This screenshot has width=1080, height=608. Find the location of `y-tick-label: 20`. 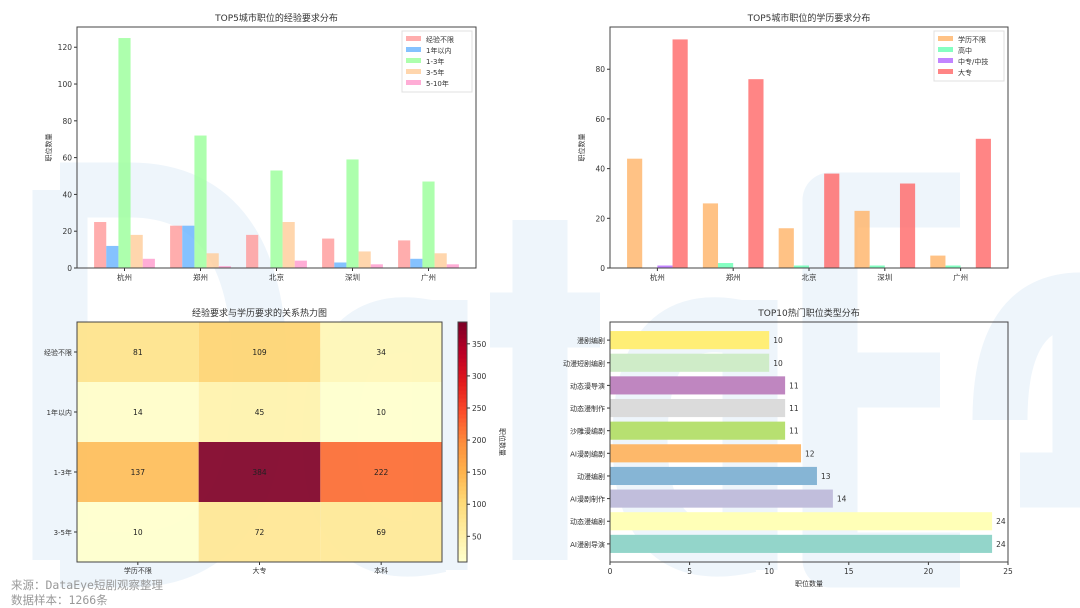

y-tick-label: 20 is located at coordinates (600, 218).